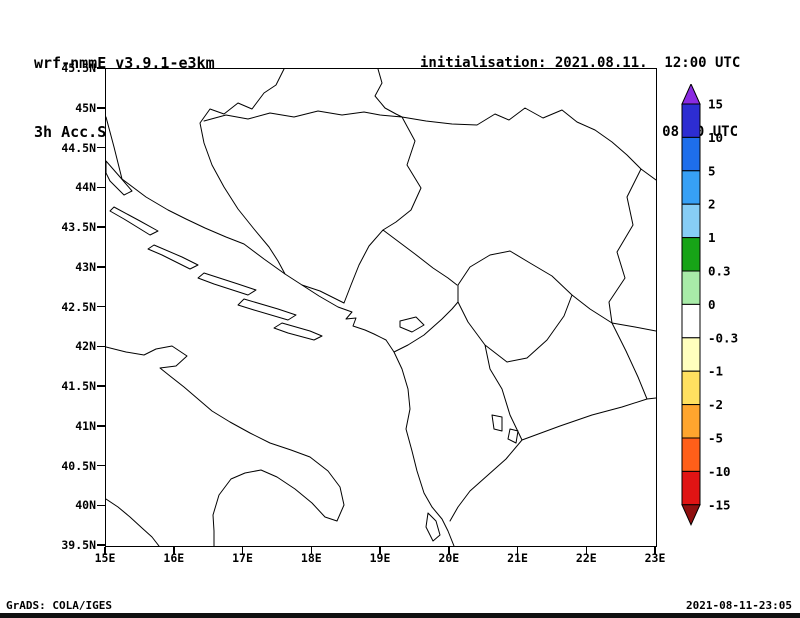  Describe the element at coordinates (712, 204) in the screenshot. I see `colorbar-tick-label: 2` at that location.